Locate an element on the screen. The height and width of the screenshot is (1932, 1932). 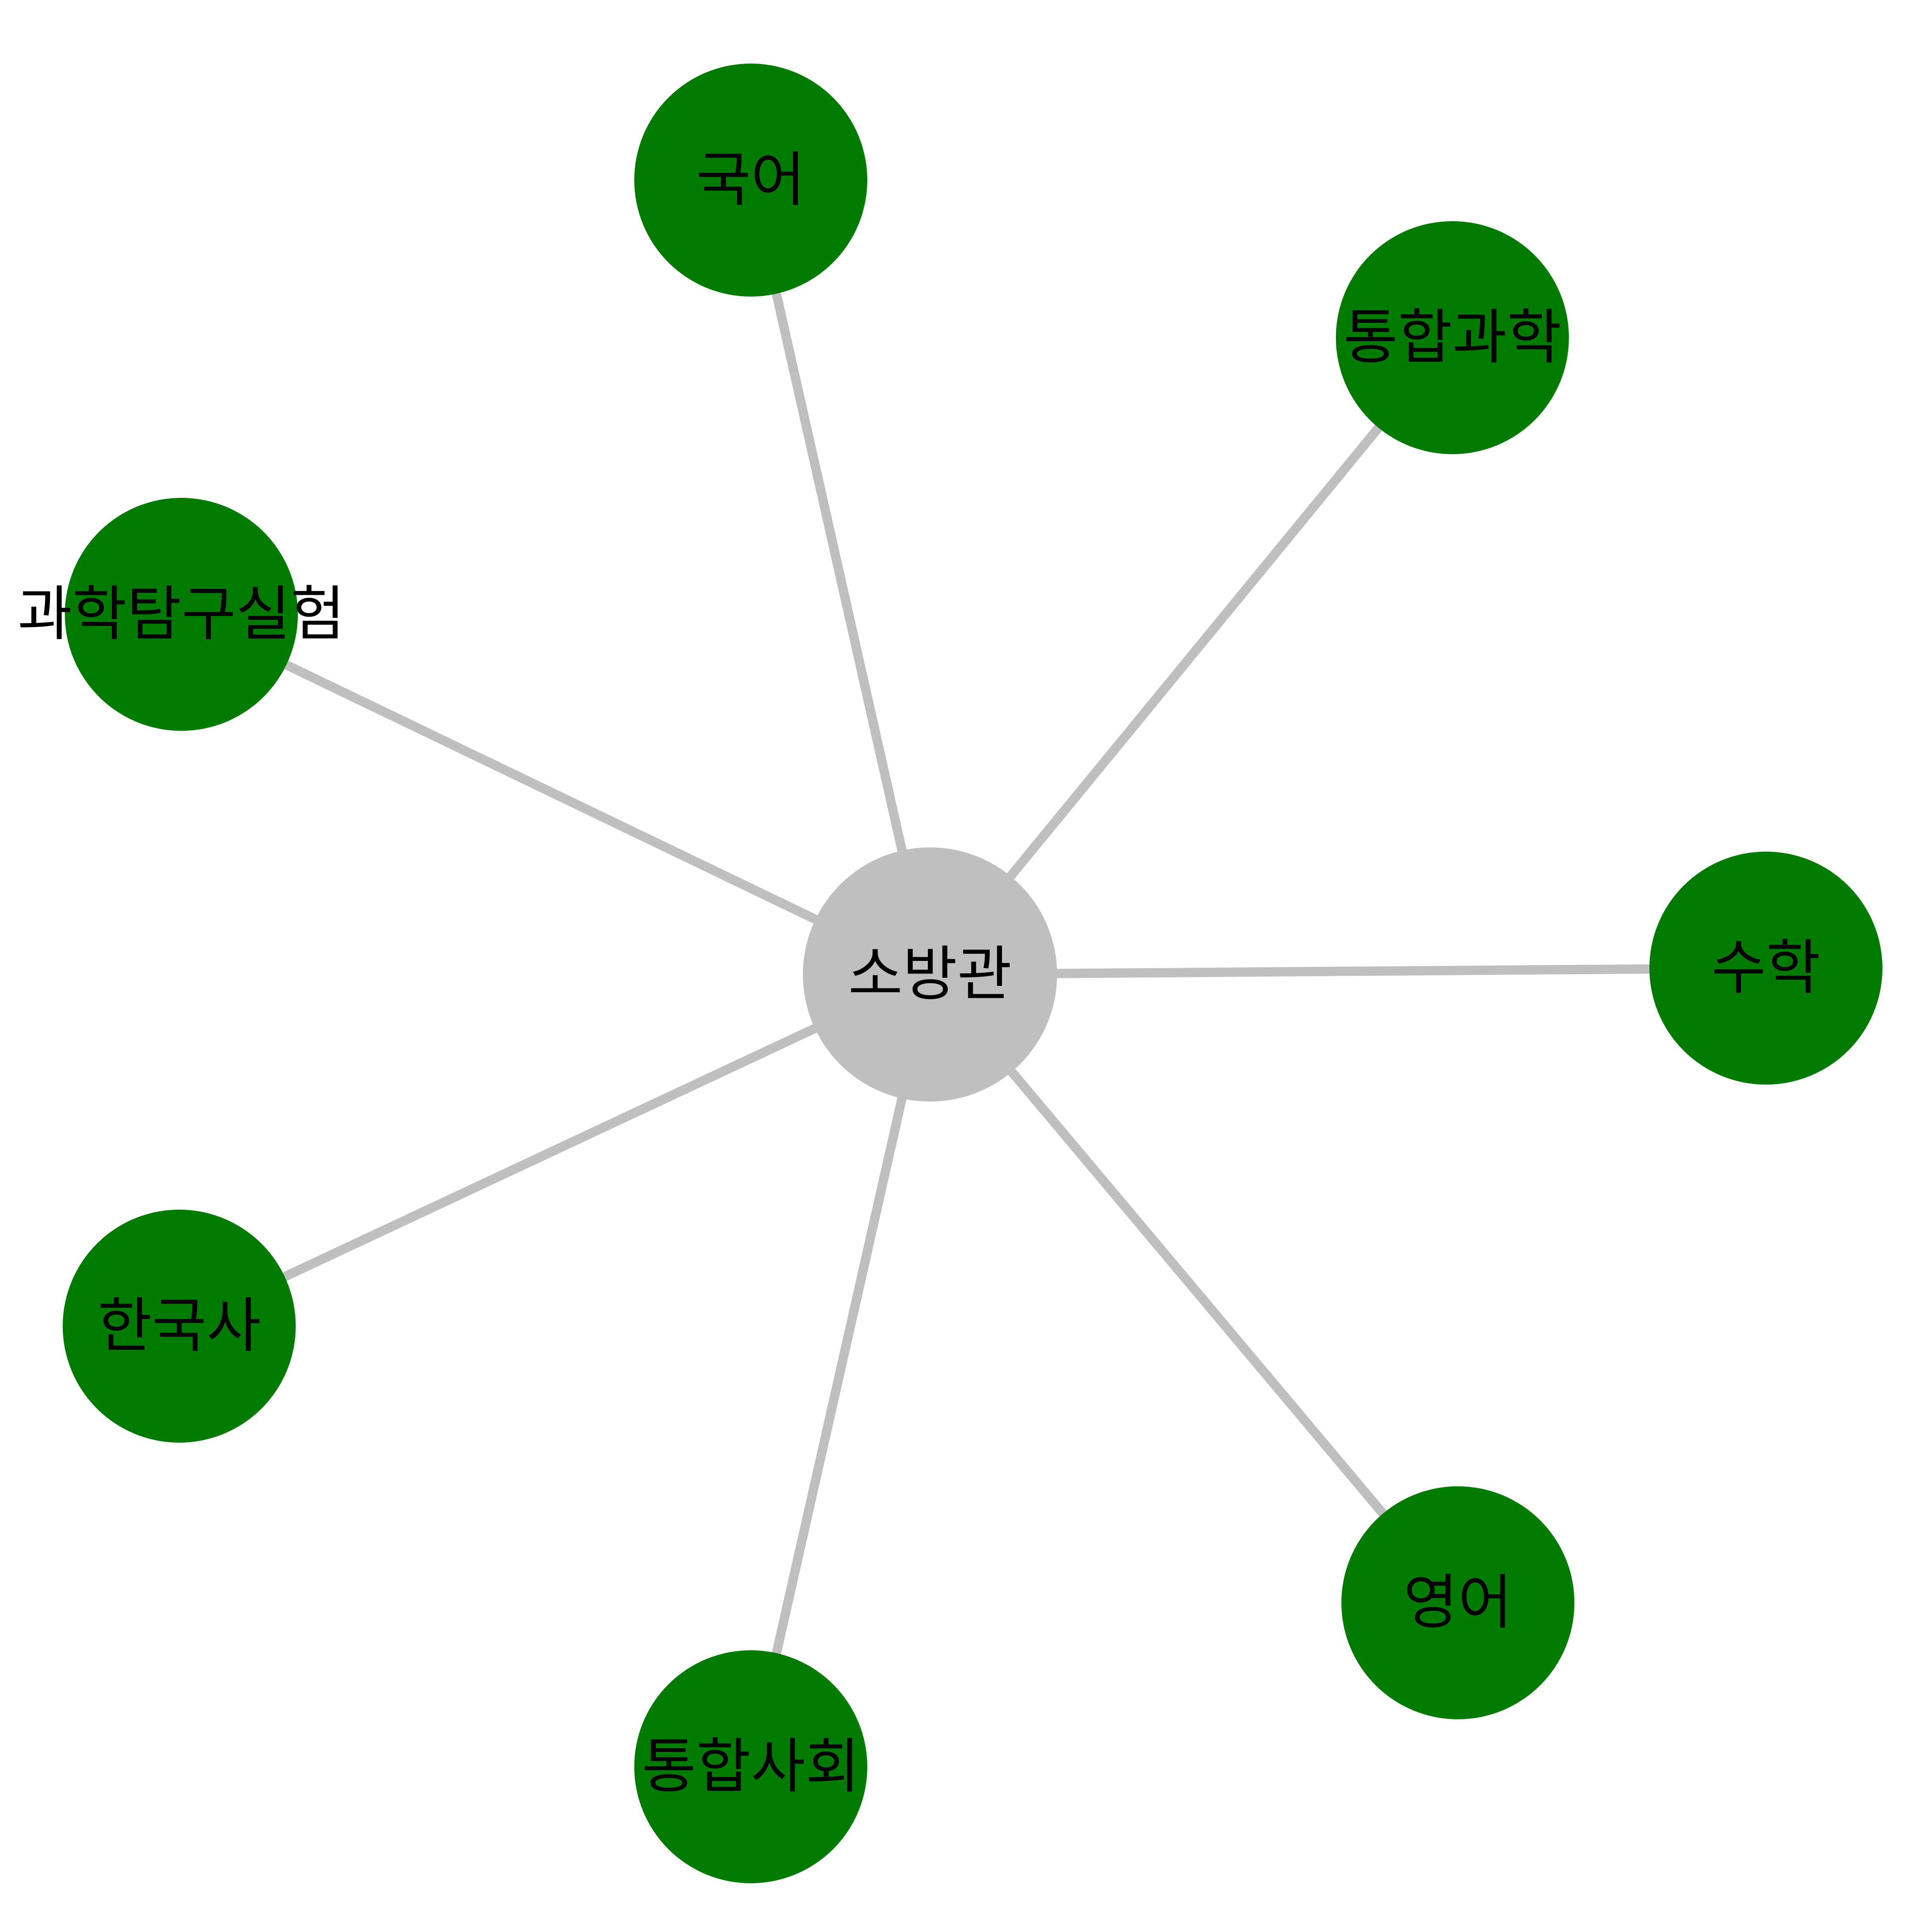
edge-kukeo is located at coordinates (840, 577).